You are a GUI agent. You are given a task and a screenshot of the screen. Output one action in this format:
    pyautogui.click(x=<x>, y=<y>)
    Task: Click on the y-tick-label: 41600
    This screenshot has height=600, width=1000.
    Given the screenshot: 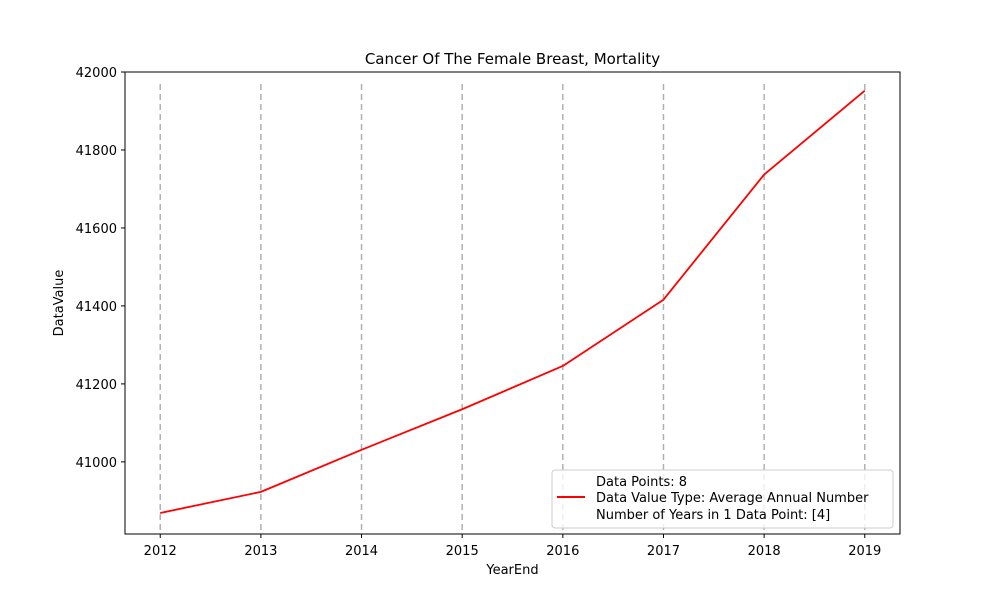 What is the action you would take?
    pyautogui.click(x=96, y=229)
    